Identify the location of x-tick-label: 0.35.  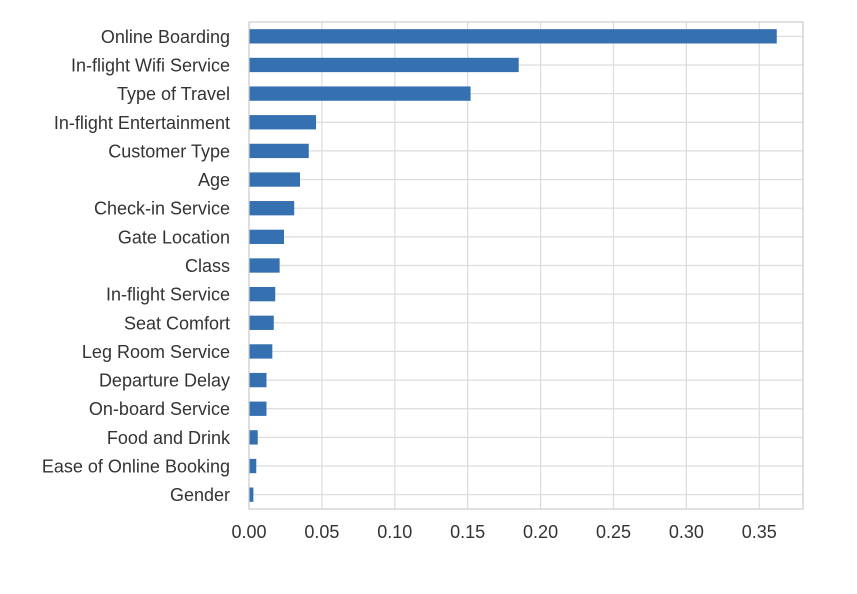
(759, 532).